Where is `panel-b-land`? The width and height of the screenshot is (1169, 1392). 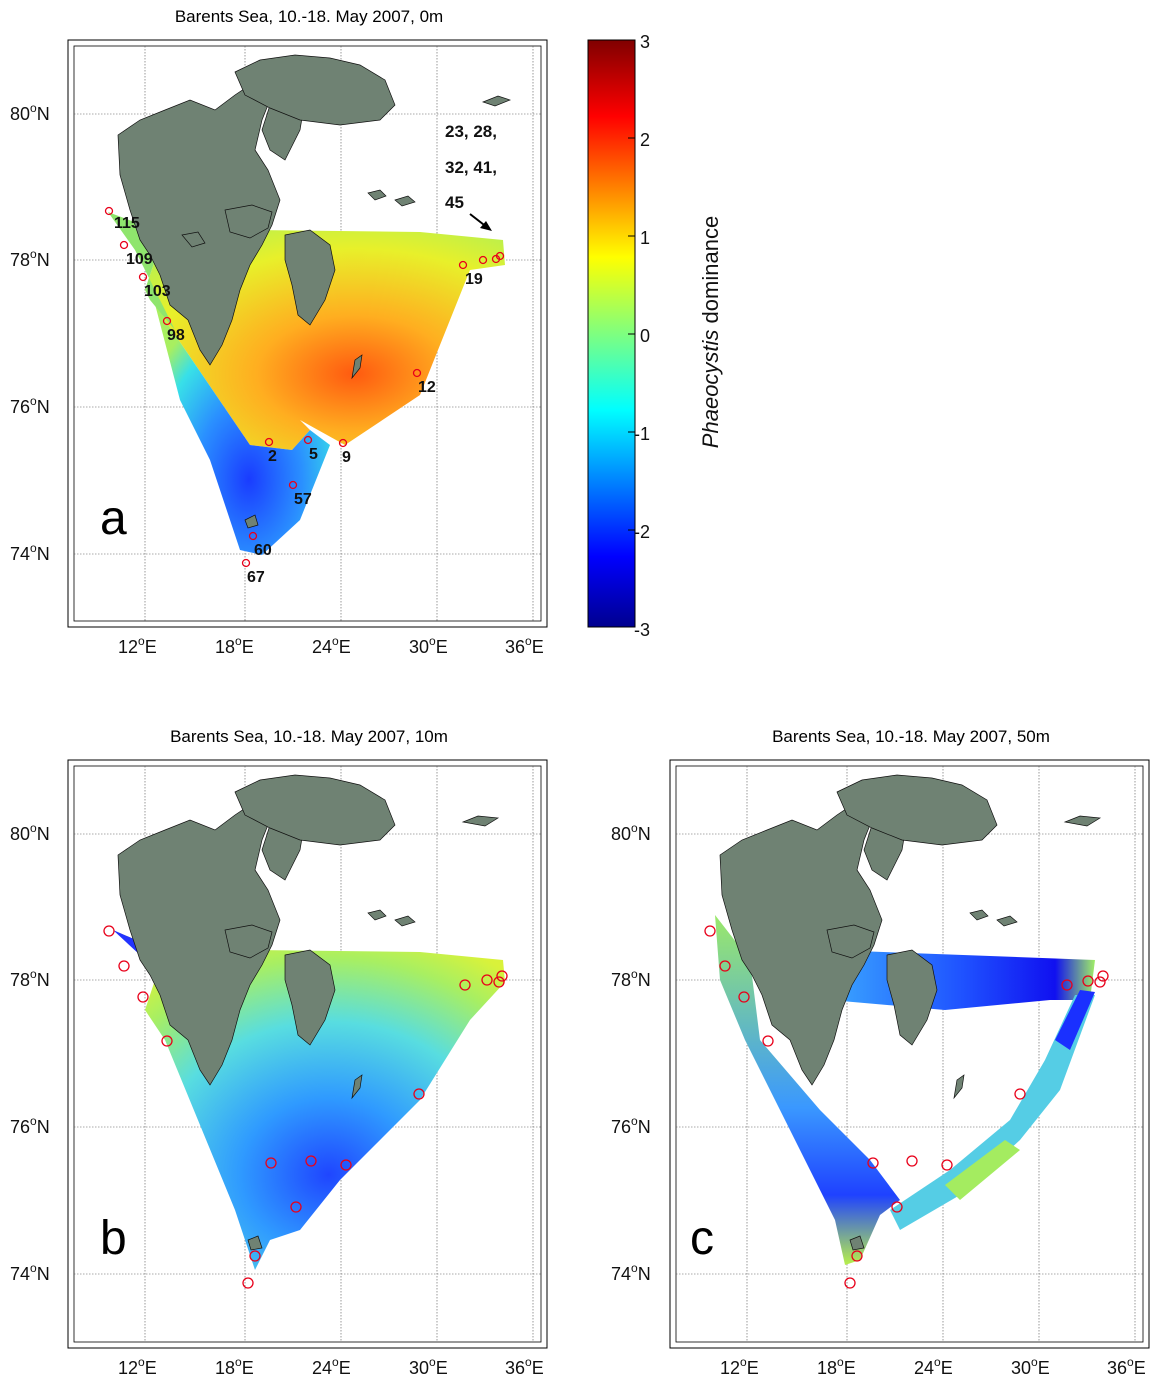
panel-b-land is located at coordinates (308, 1012).